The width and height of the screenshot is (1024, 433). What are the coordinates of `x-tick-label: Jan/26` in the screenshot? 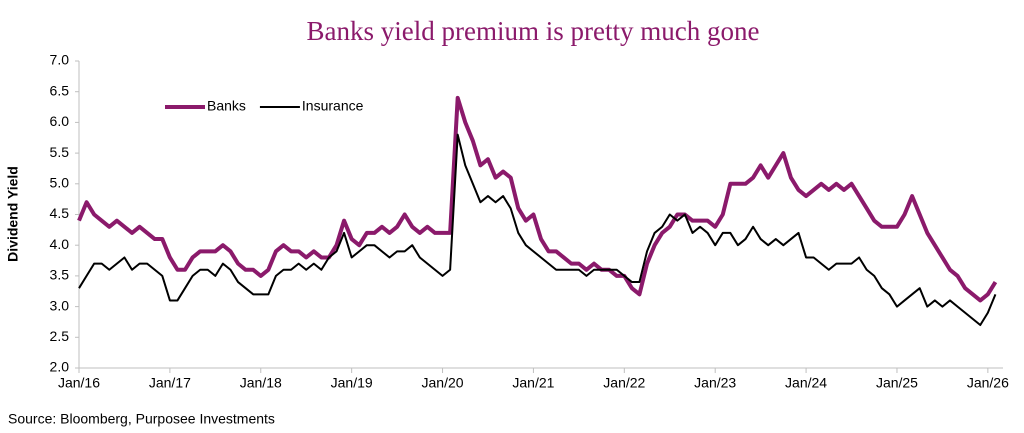 It's located at (988, 383).